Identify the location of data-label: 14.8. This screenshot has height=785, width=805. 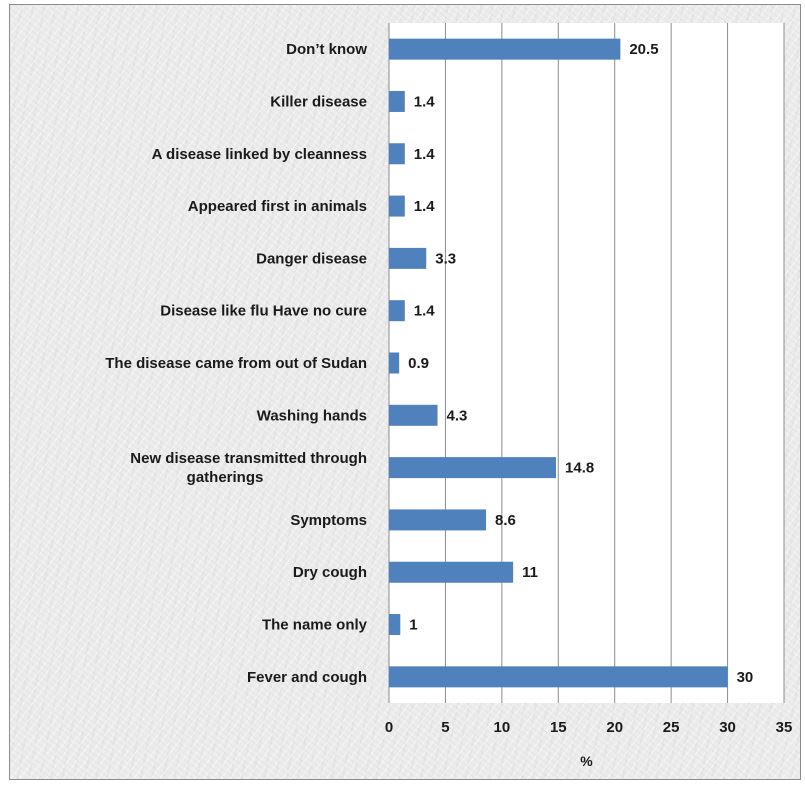
(579, 468).